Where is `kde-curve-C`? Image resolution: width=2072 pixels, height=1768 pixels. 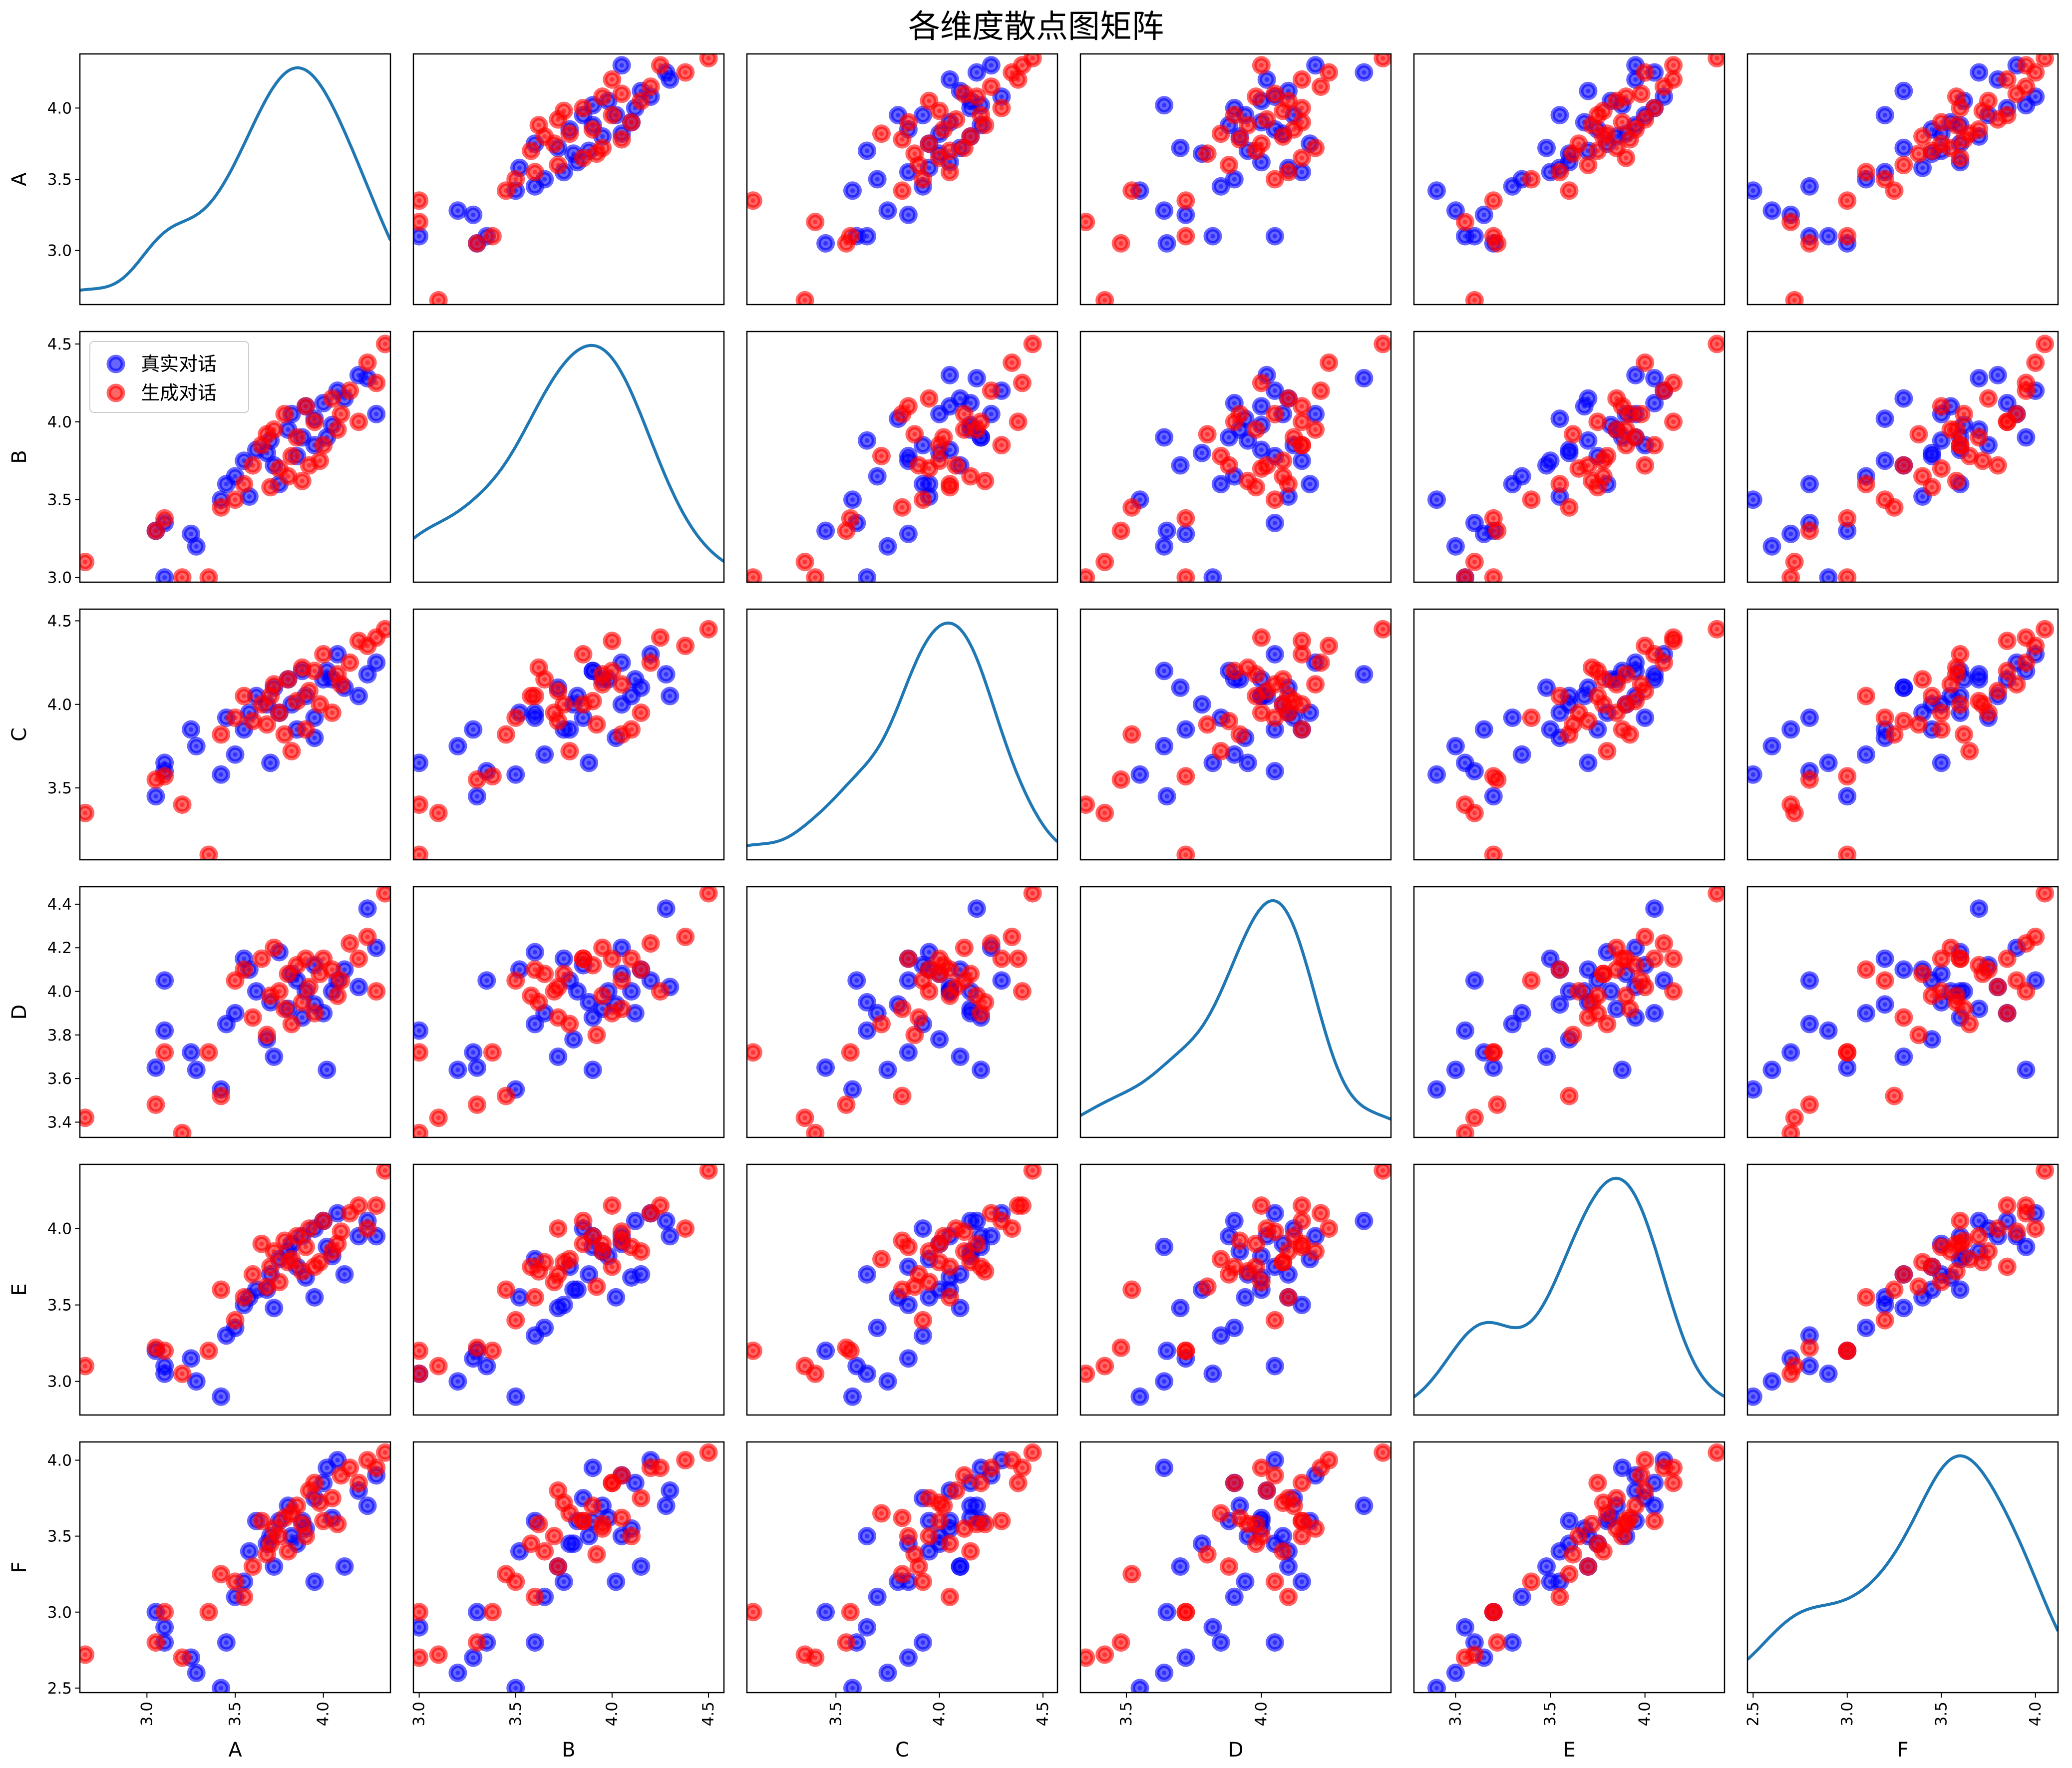 kde-curve-C is located at coordinates (902, 734).